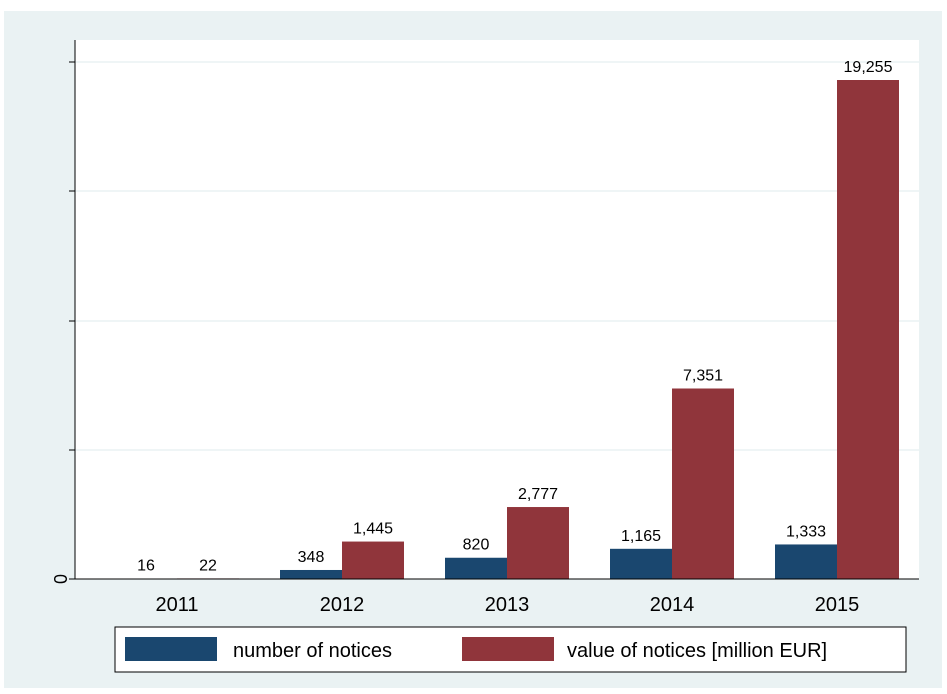 The width and height of the screenshot is (947, 694). What do you see at coordinates (806, 561) in the screenshot?
I see `bar-number-2015` at bounding box center [806, 561].